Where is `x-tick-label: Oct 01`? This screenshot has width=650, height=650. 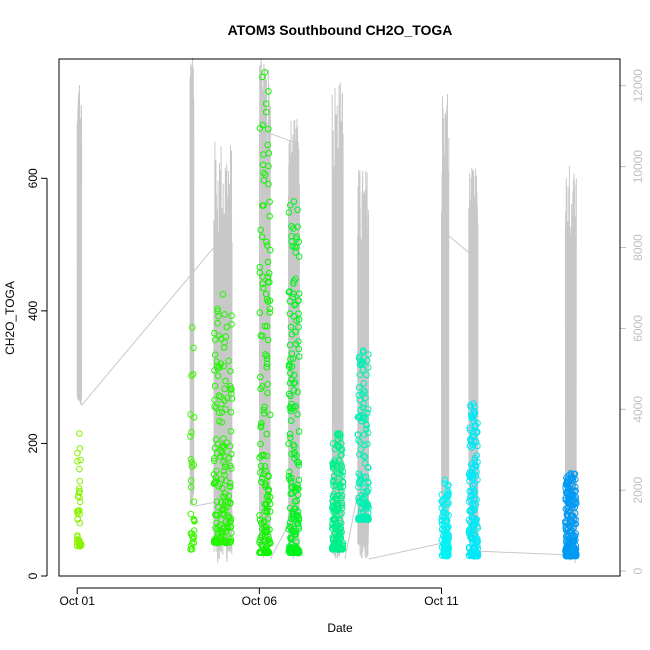 x-tick-label: Oct 01 is located at coordinates (78, 601).